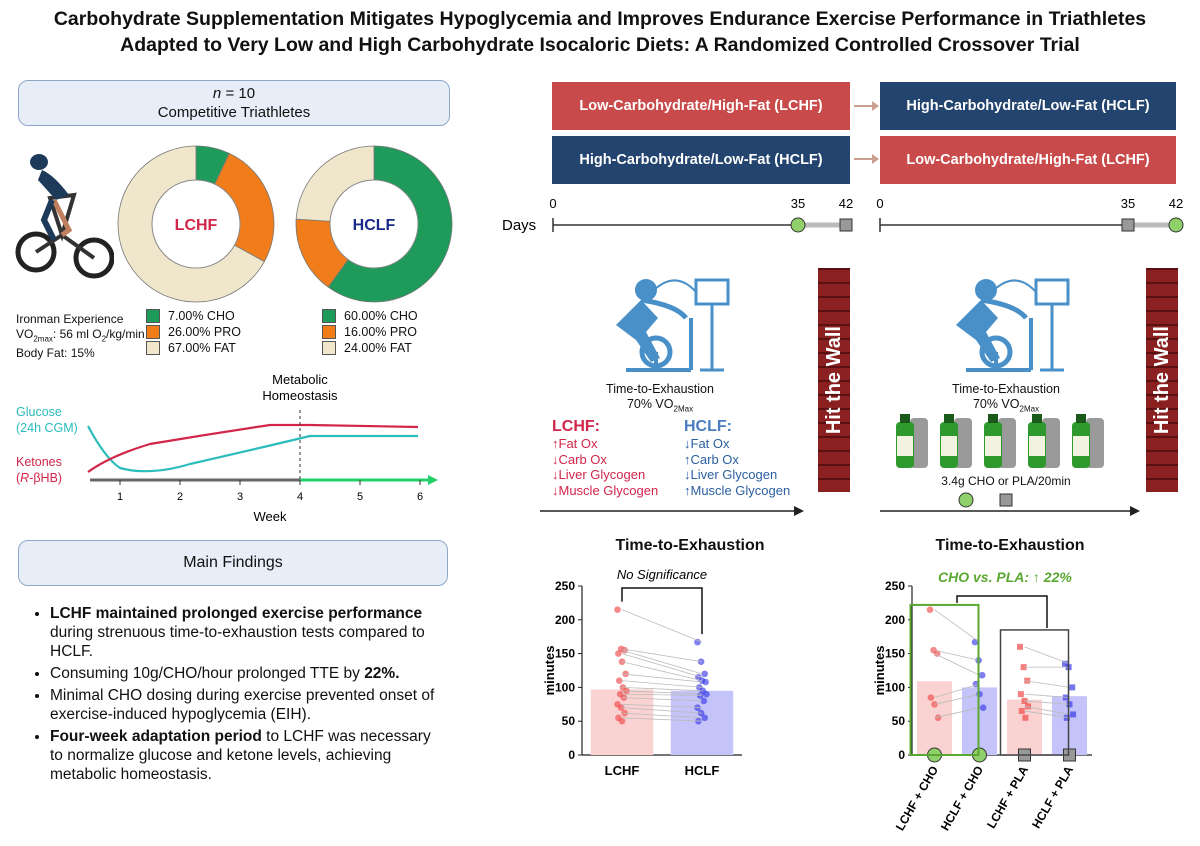 The image size is (1200, 846). I want to click on participants-desc: Competitive Triathletes, so click(234, 112).